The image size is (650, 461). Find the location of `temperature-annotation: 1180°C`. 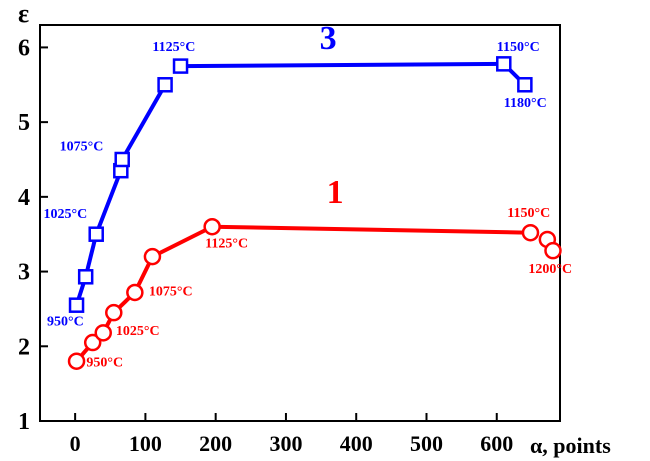

temperature-annotation: 1180°C is located at coordinates (525, 103).